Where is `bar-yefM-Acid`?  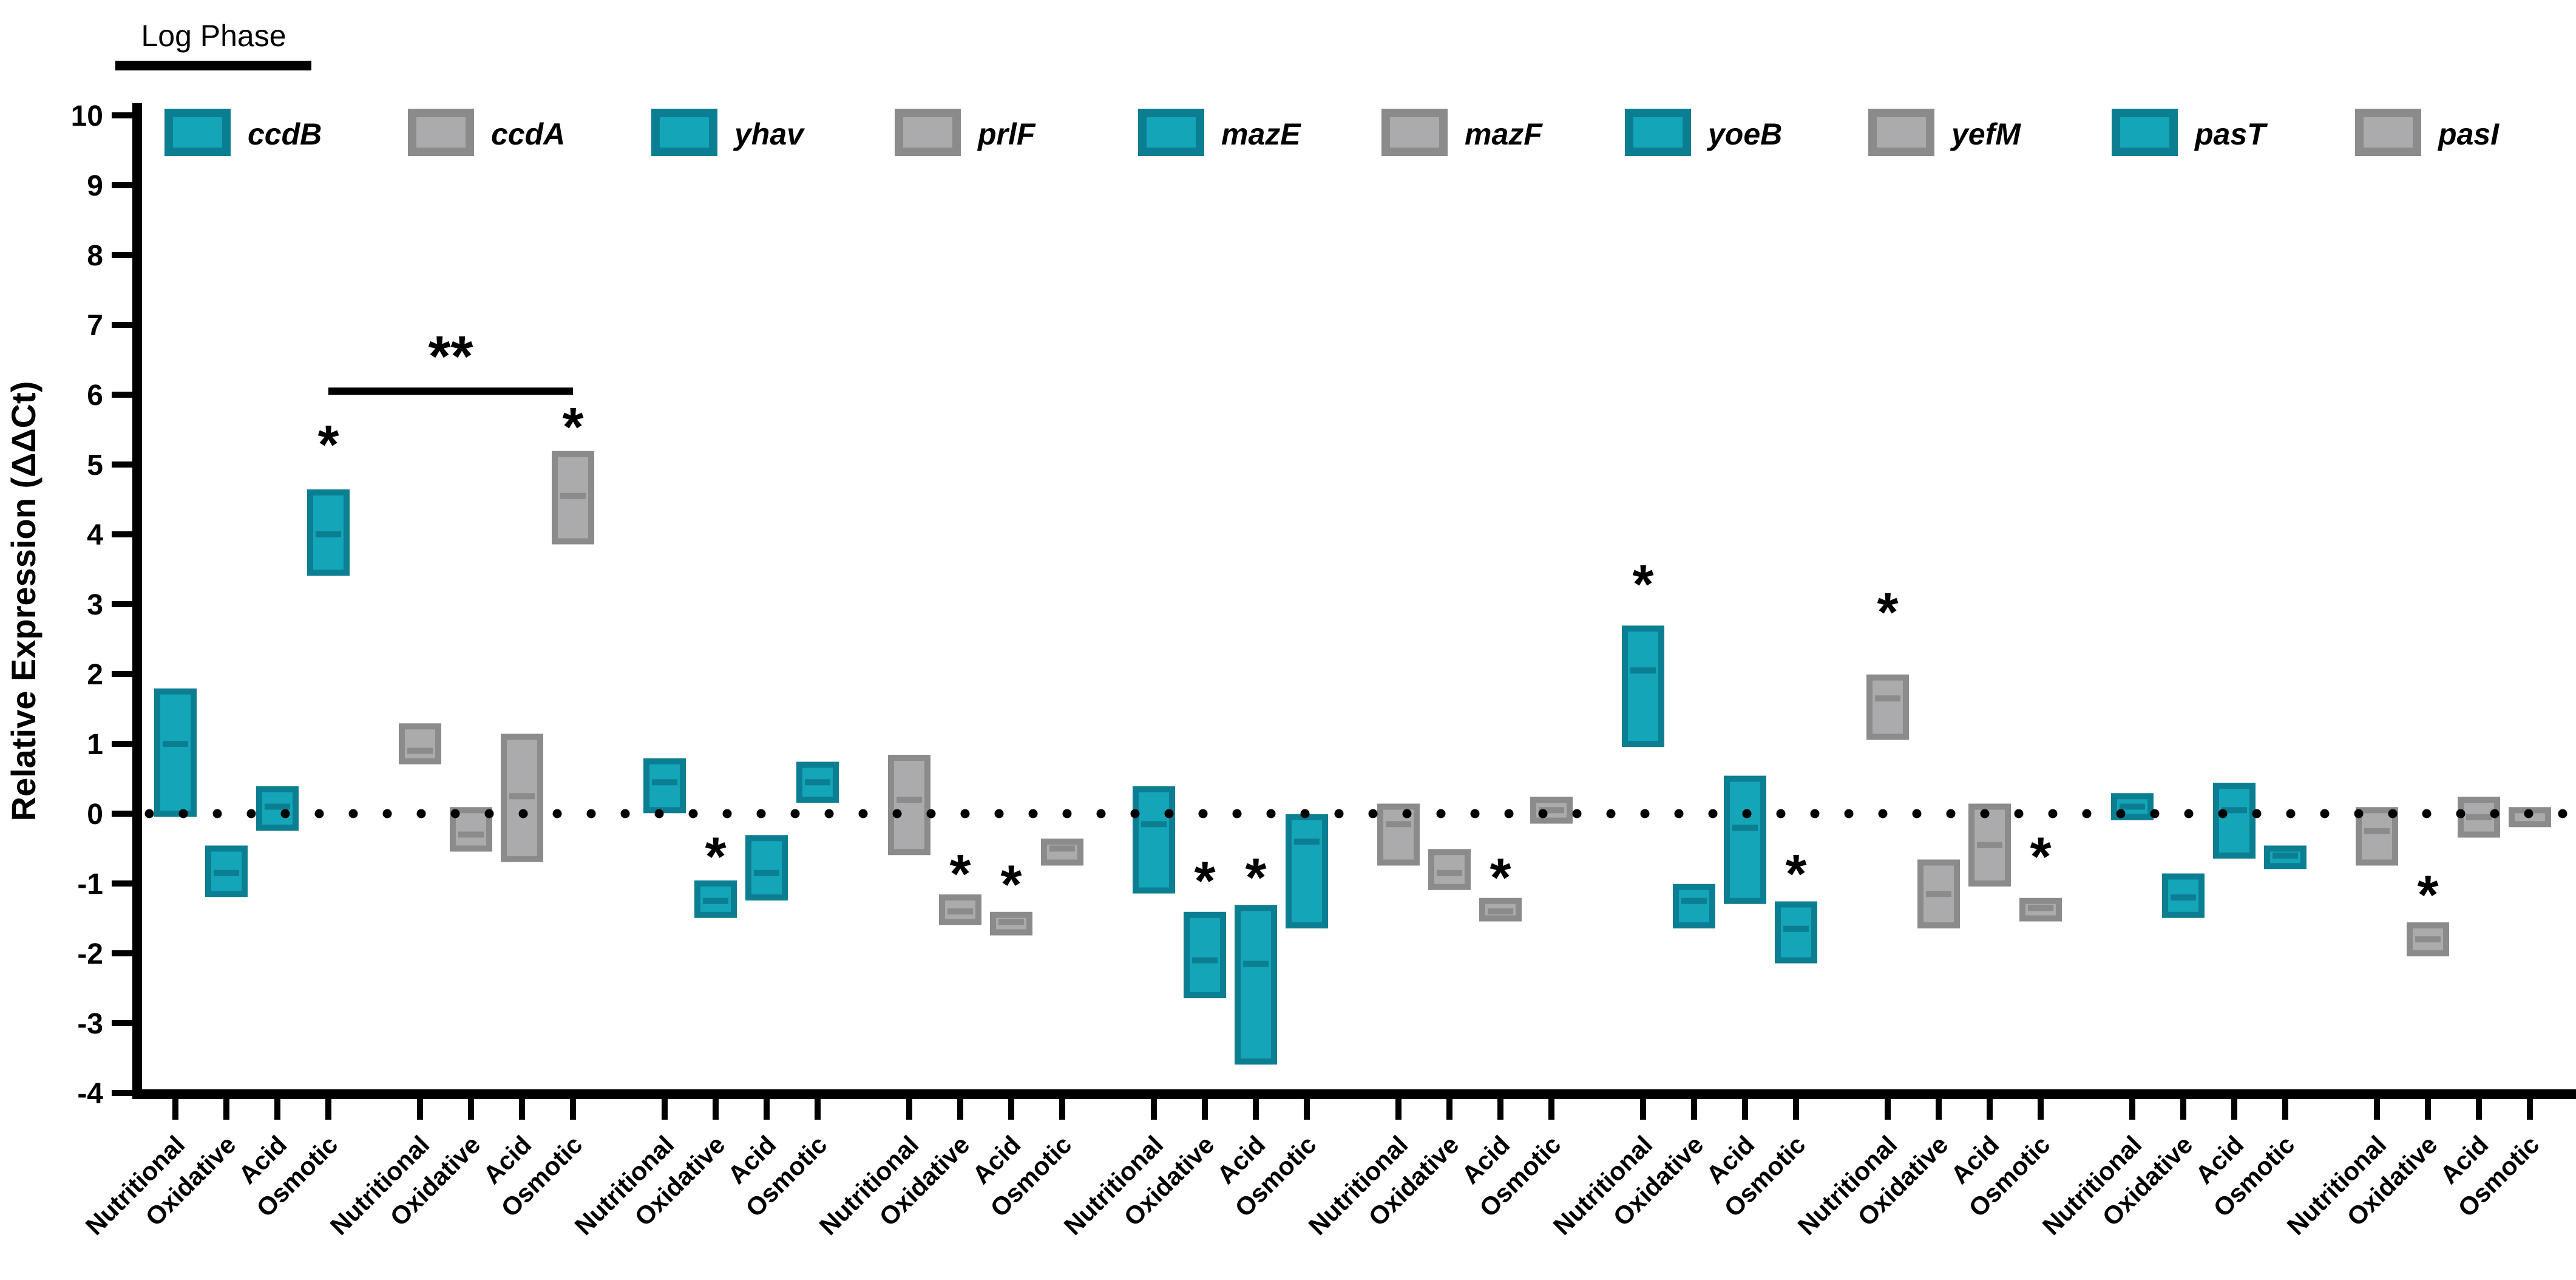
bar-yefM-Acid is located at coordinates (1990, 845).